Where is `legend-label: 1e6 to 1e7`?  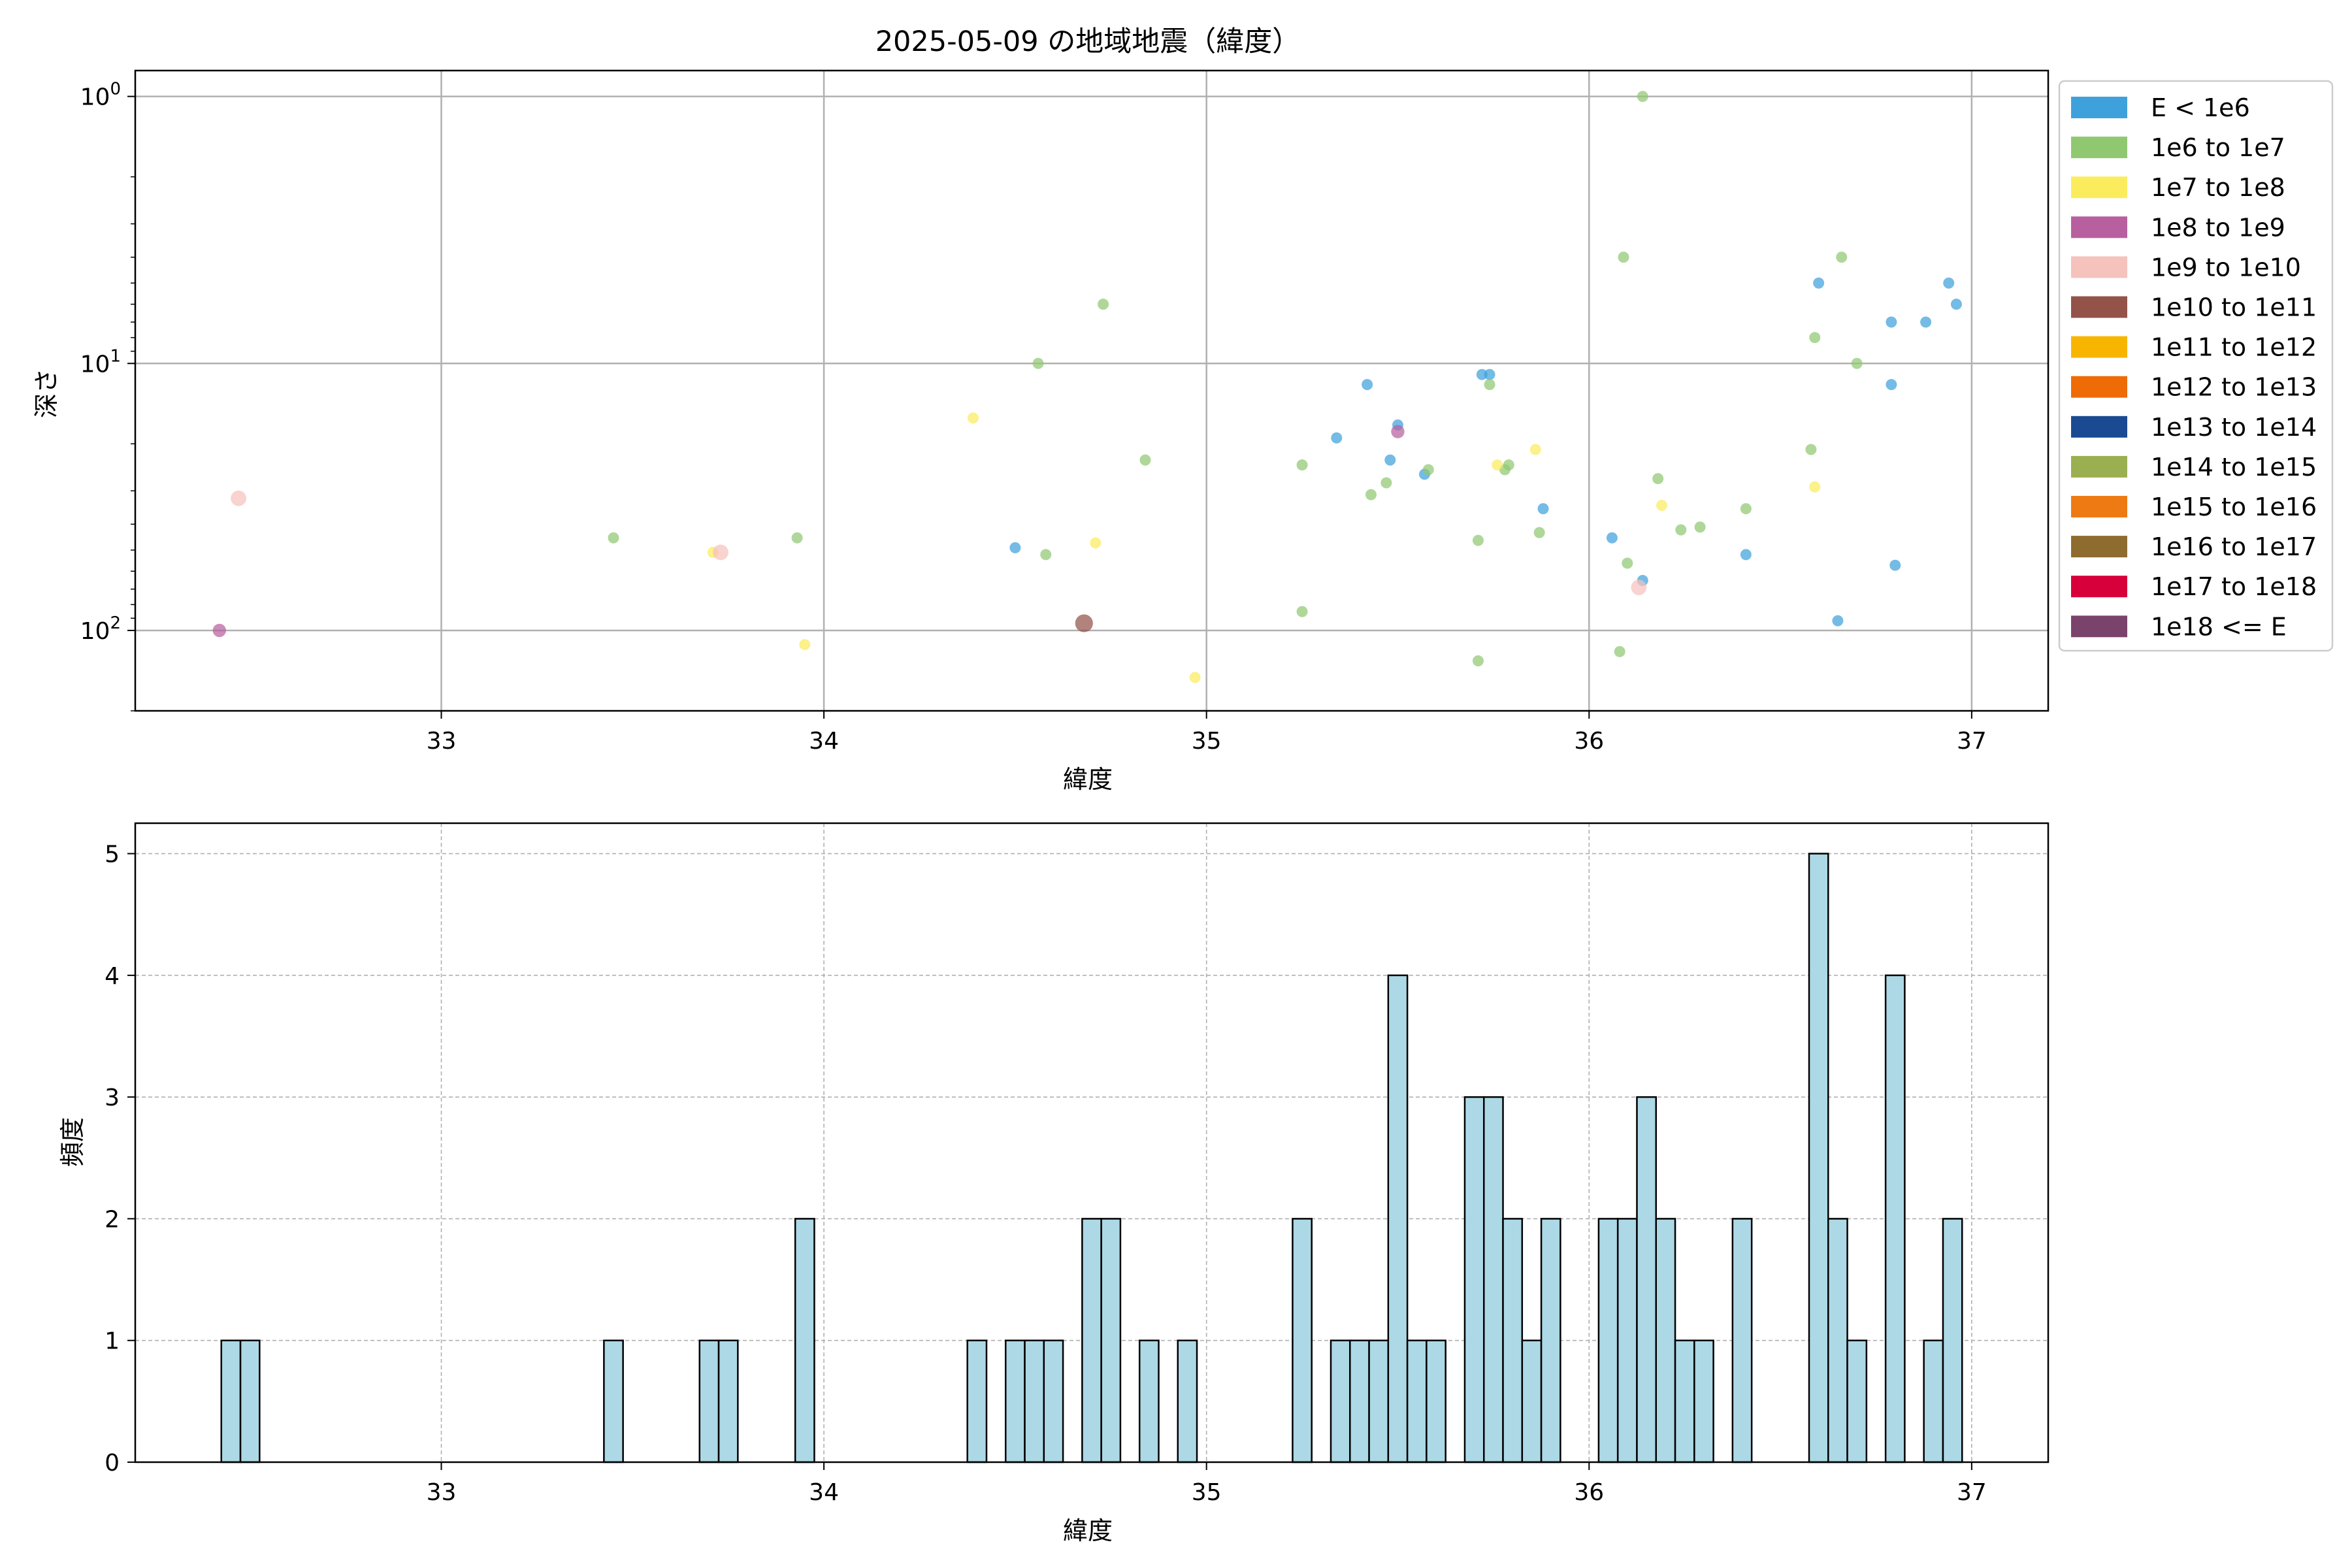 legend-label: 1e6 to 1e7 is located at coordinates (2218, 147).